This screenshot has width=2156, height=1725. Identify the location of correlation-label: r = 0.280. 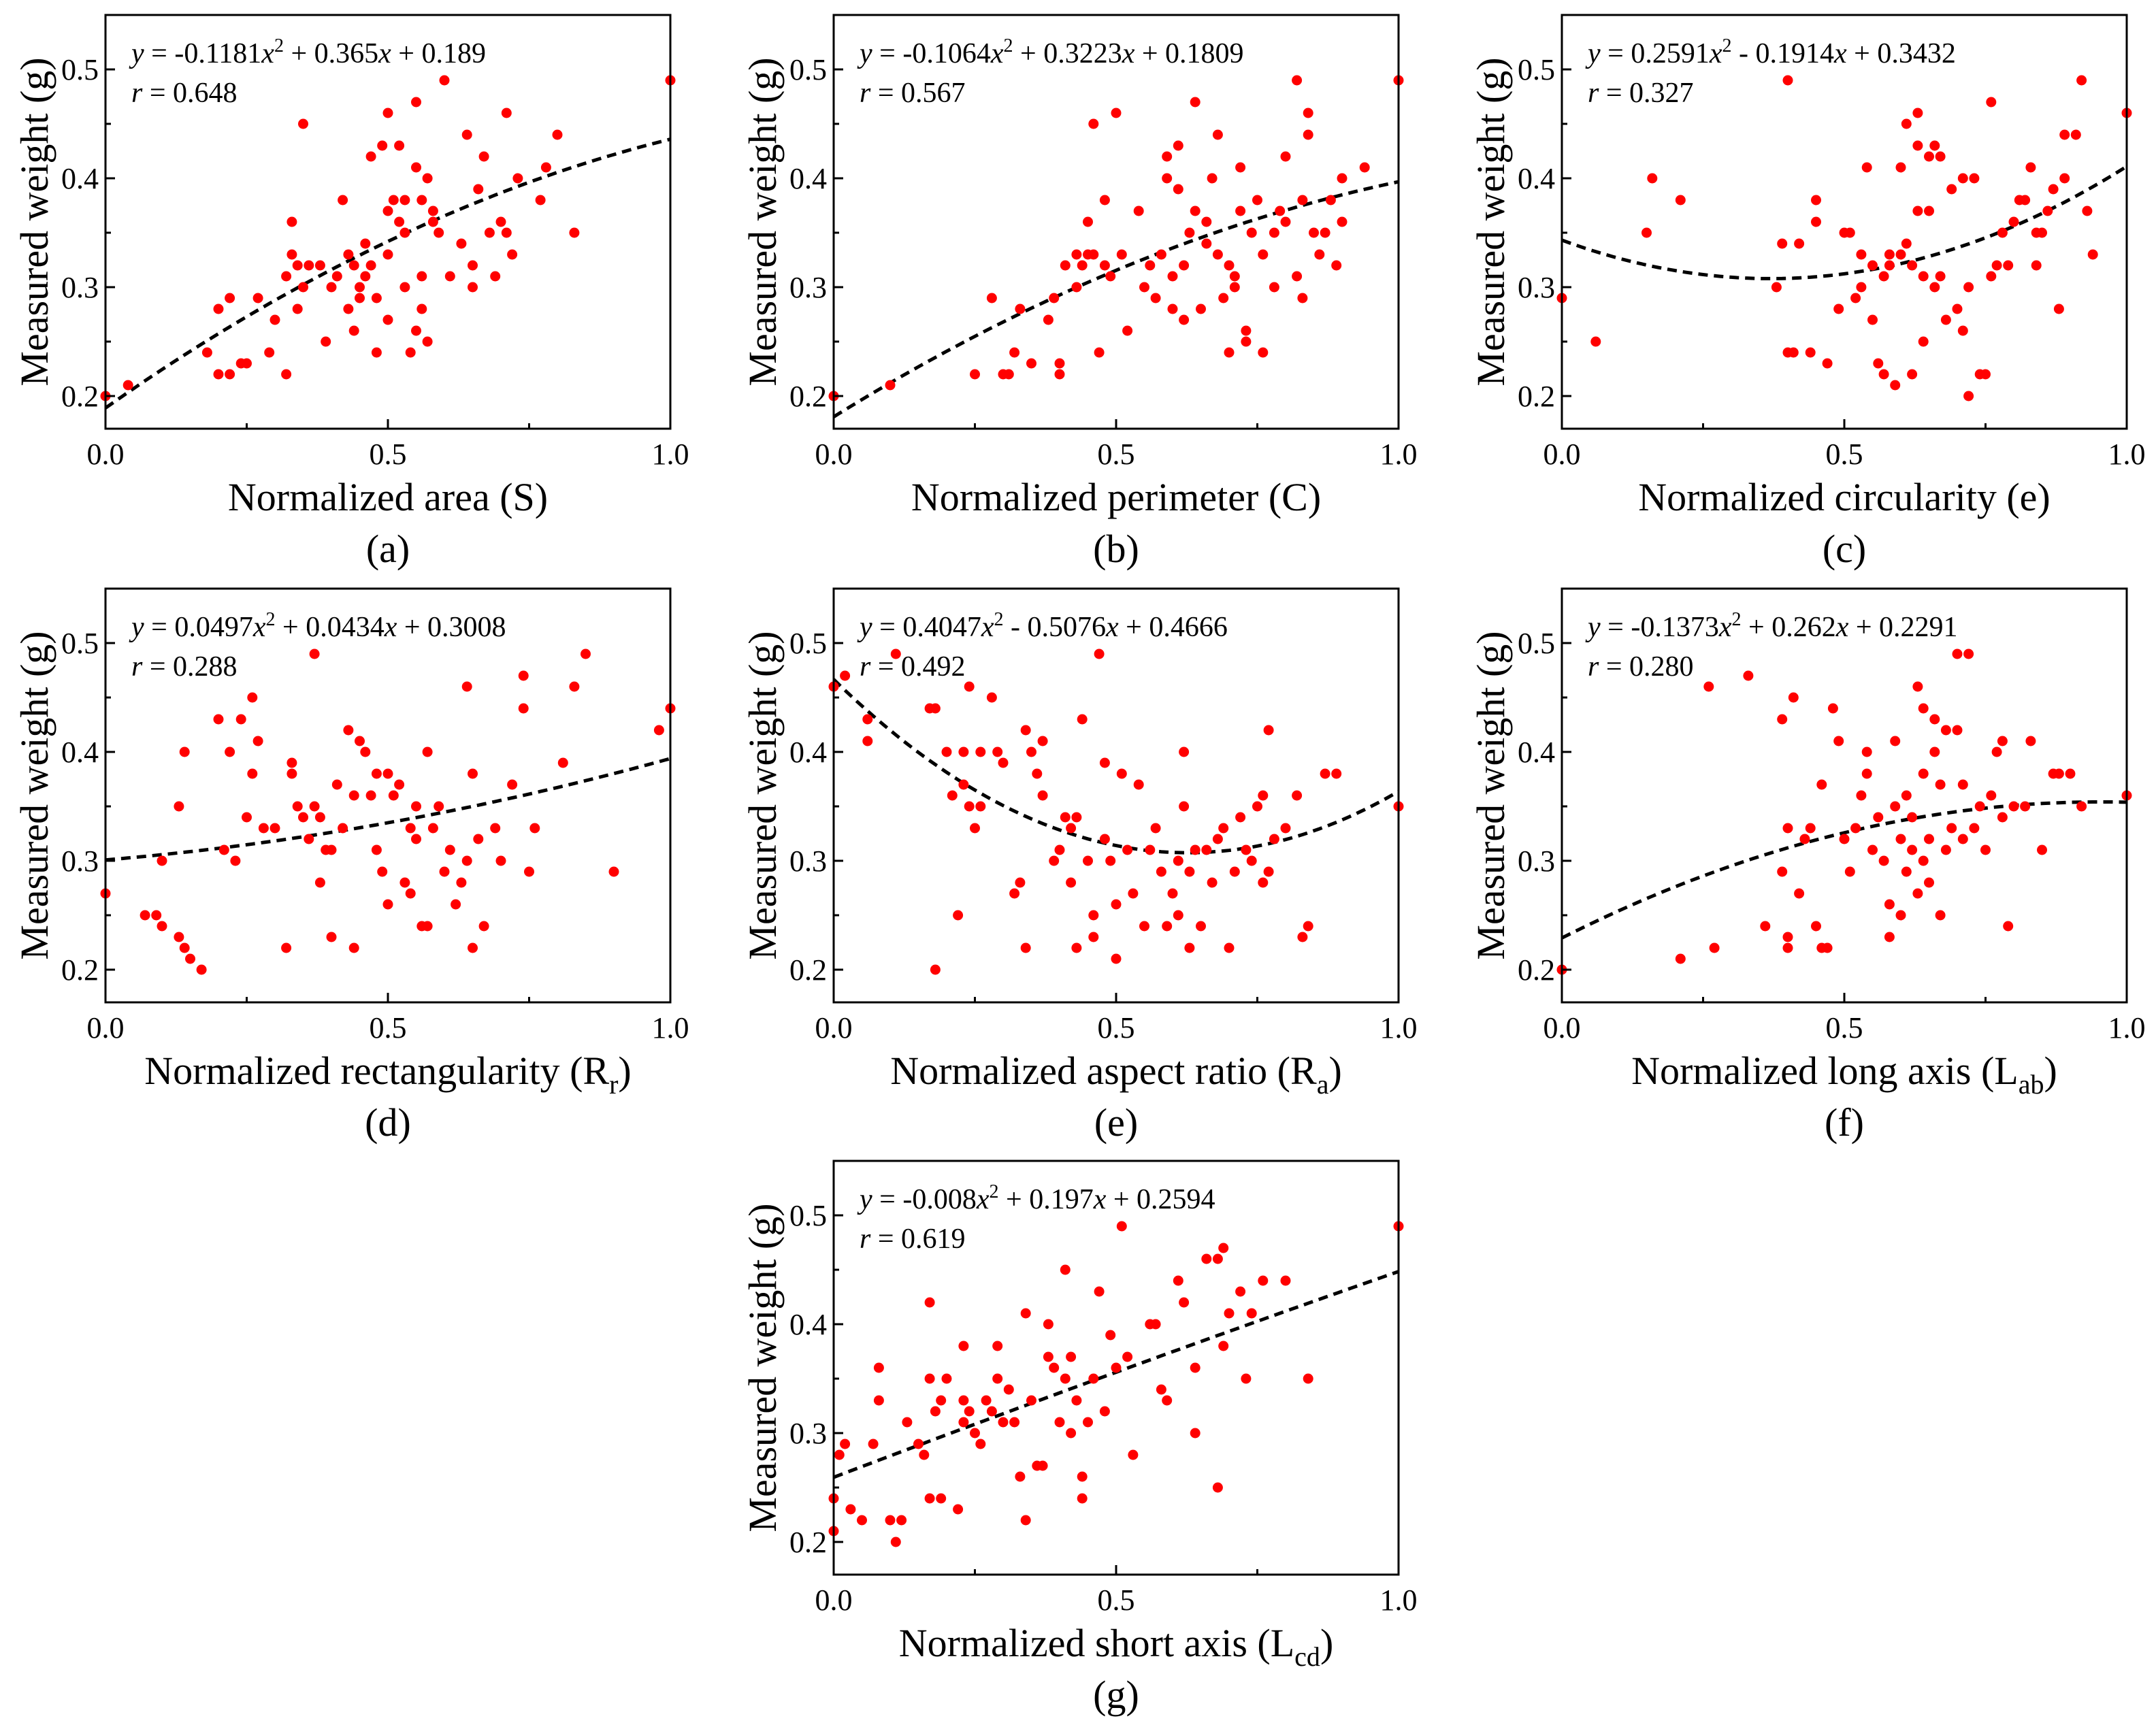
(1641, 667).